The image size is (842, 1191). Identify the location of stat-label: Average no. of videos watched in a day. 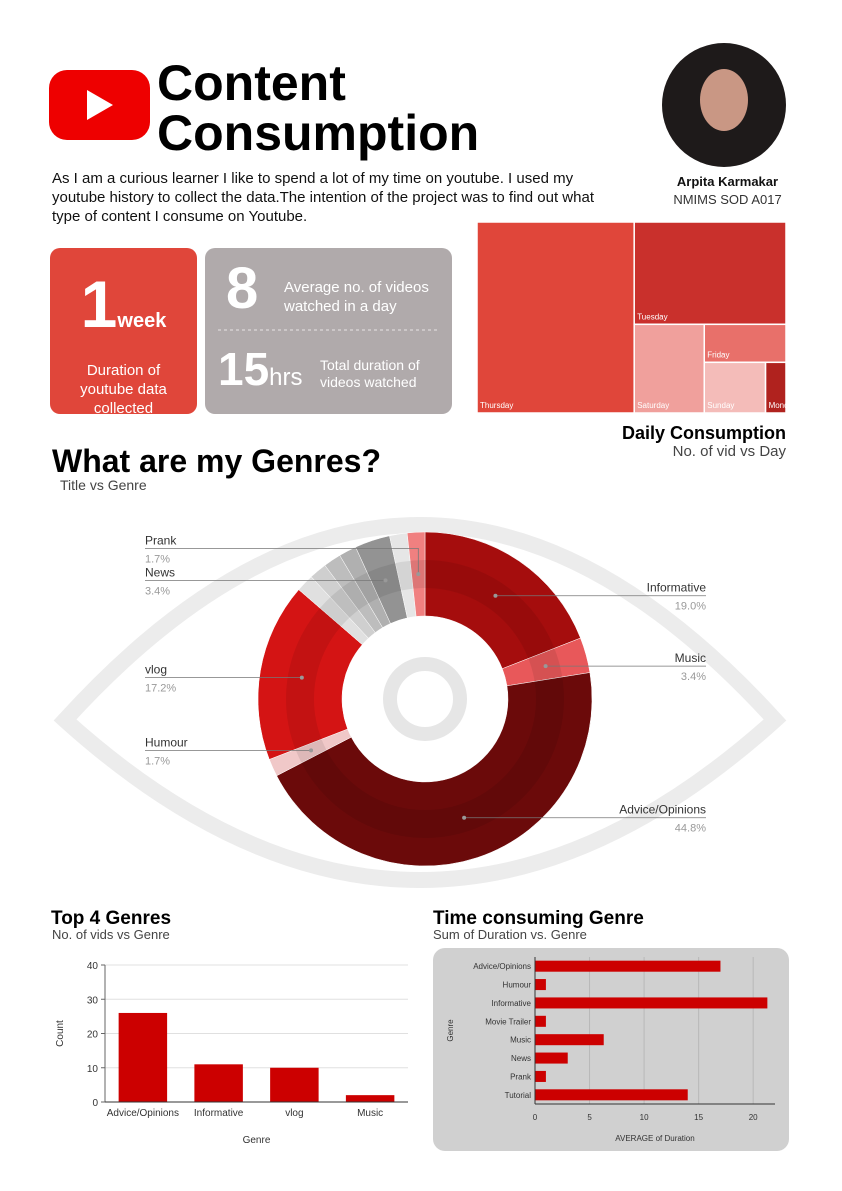
(356, 297).